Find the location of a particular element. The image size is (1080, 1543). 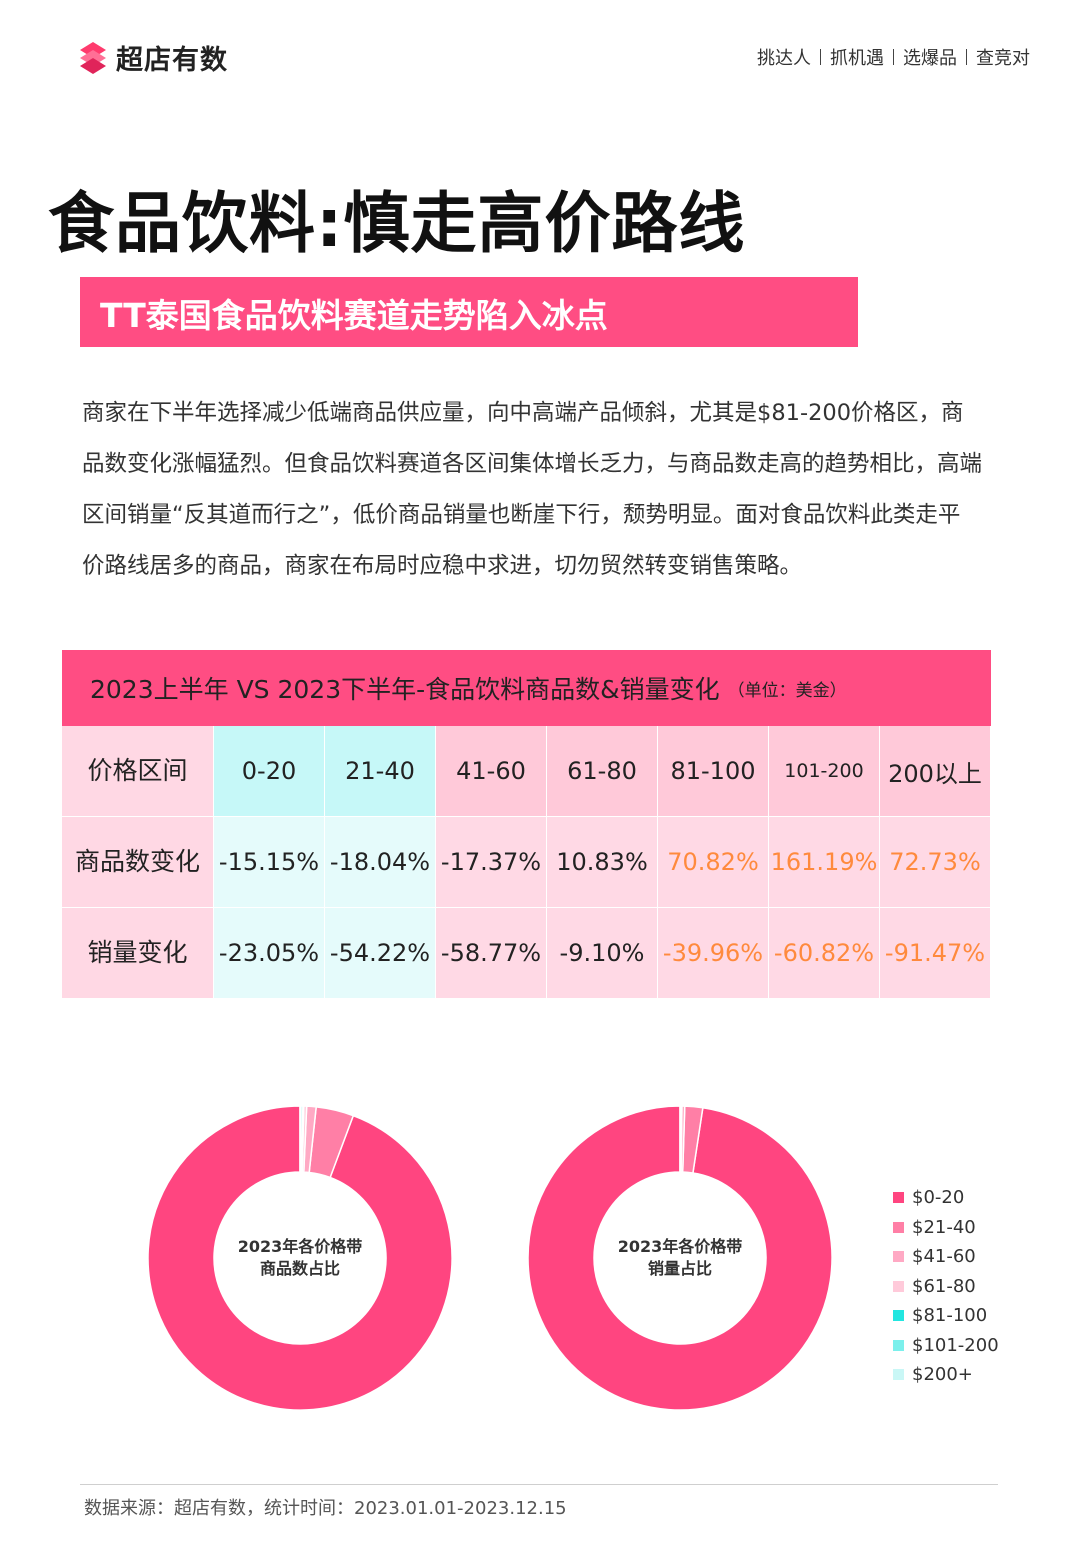

donut-center-label: 商品数占比 is located at coordinates (300, 1268).